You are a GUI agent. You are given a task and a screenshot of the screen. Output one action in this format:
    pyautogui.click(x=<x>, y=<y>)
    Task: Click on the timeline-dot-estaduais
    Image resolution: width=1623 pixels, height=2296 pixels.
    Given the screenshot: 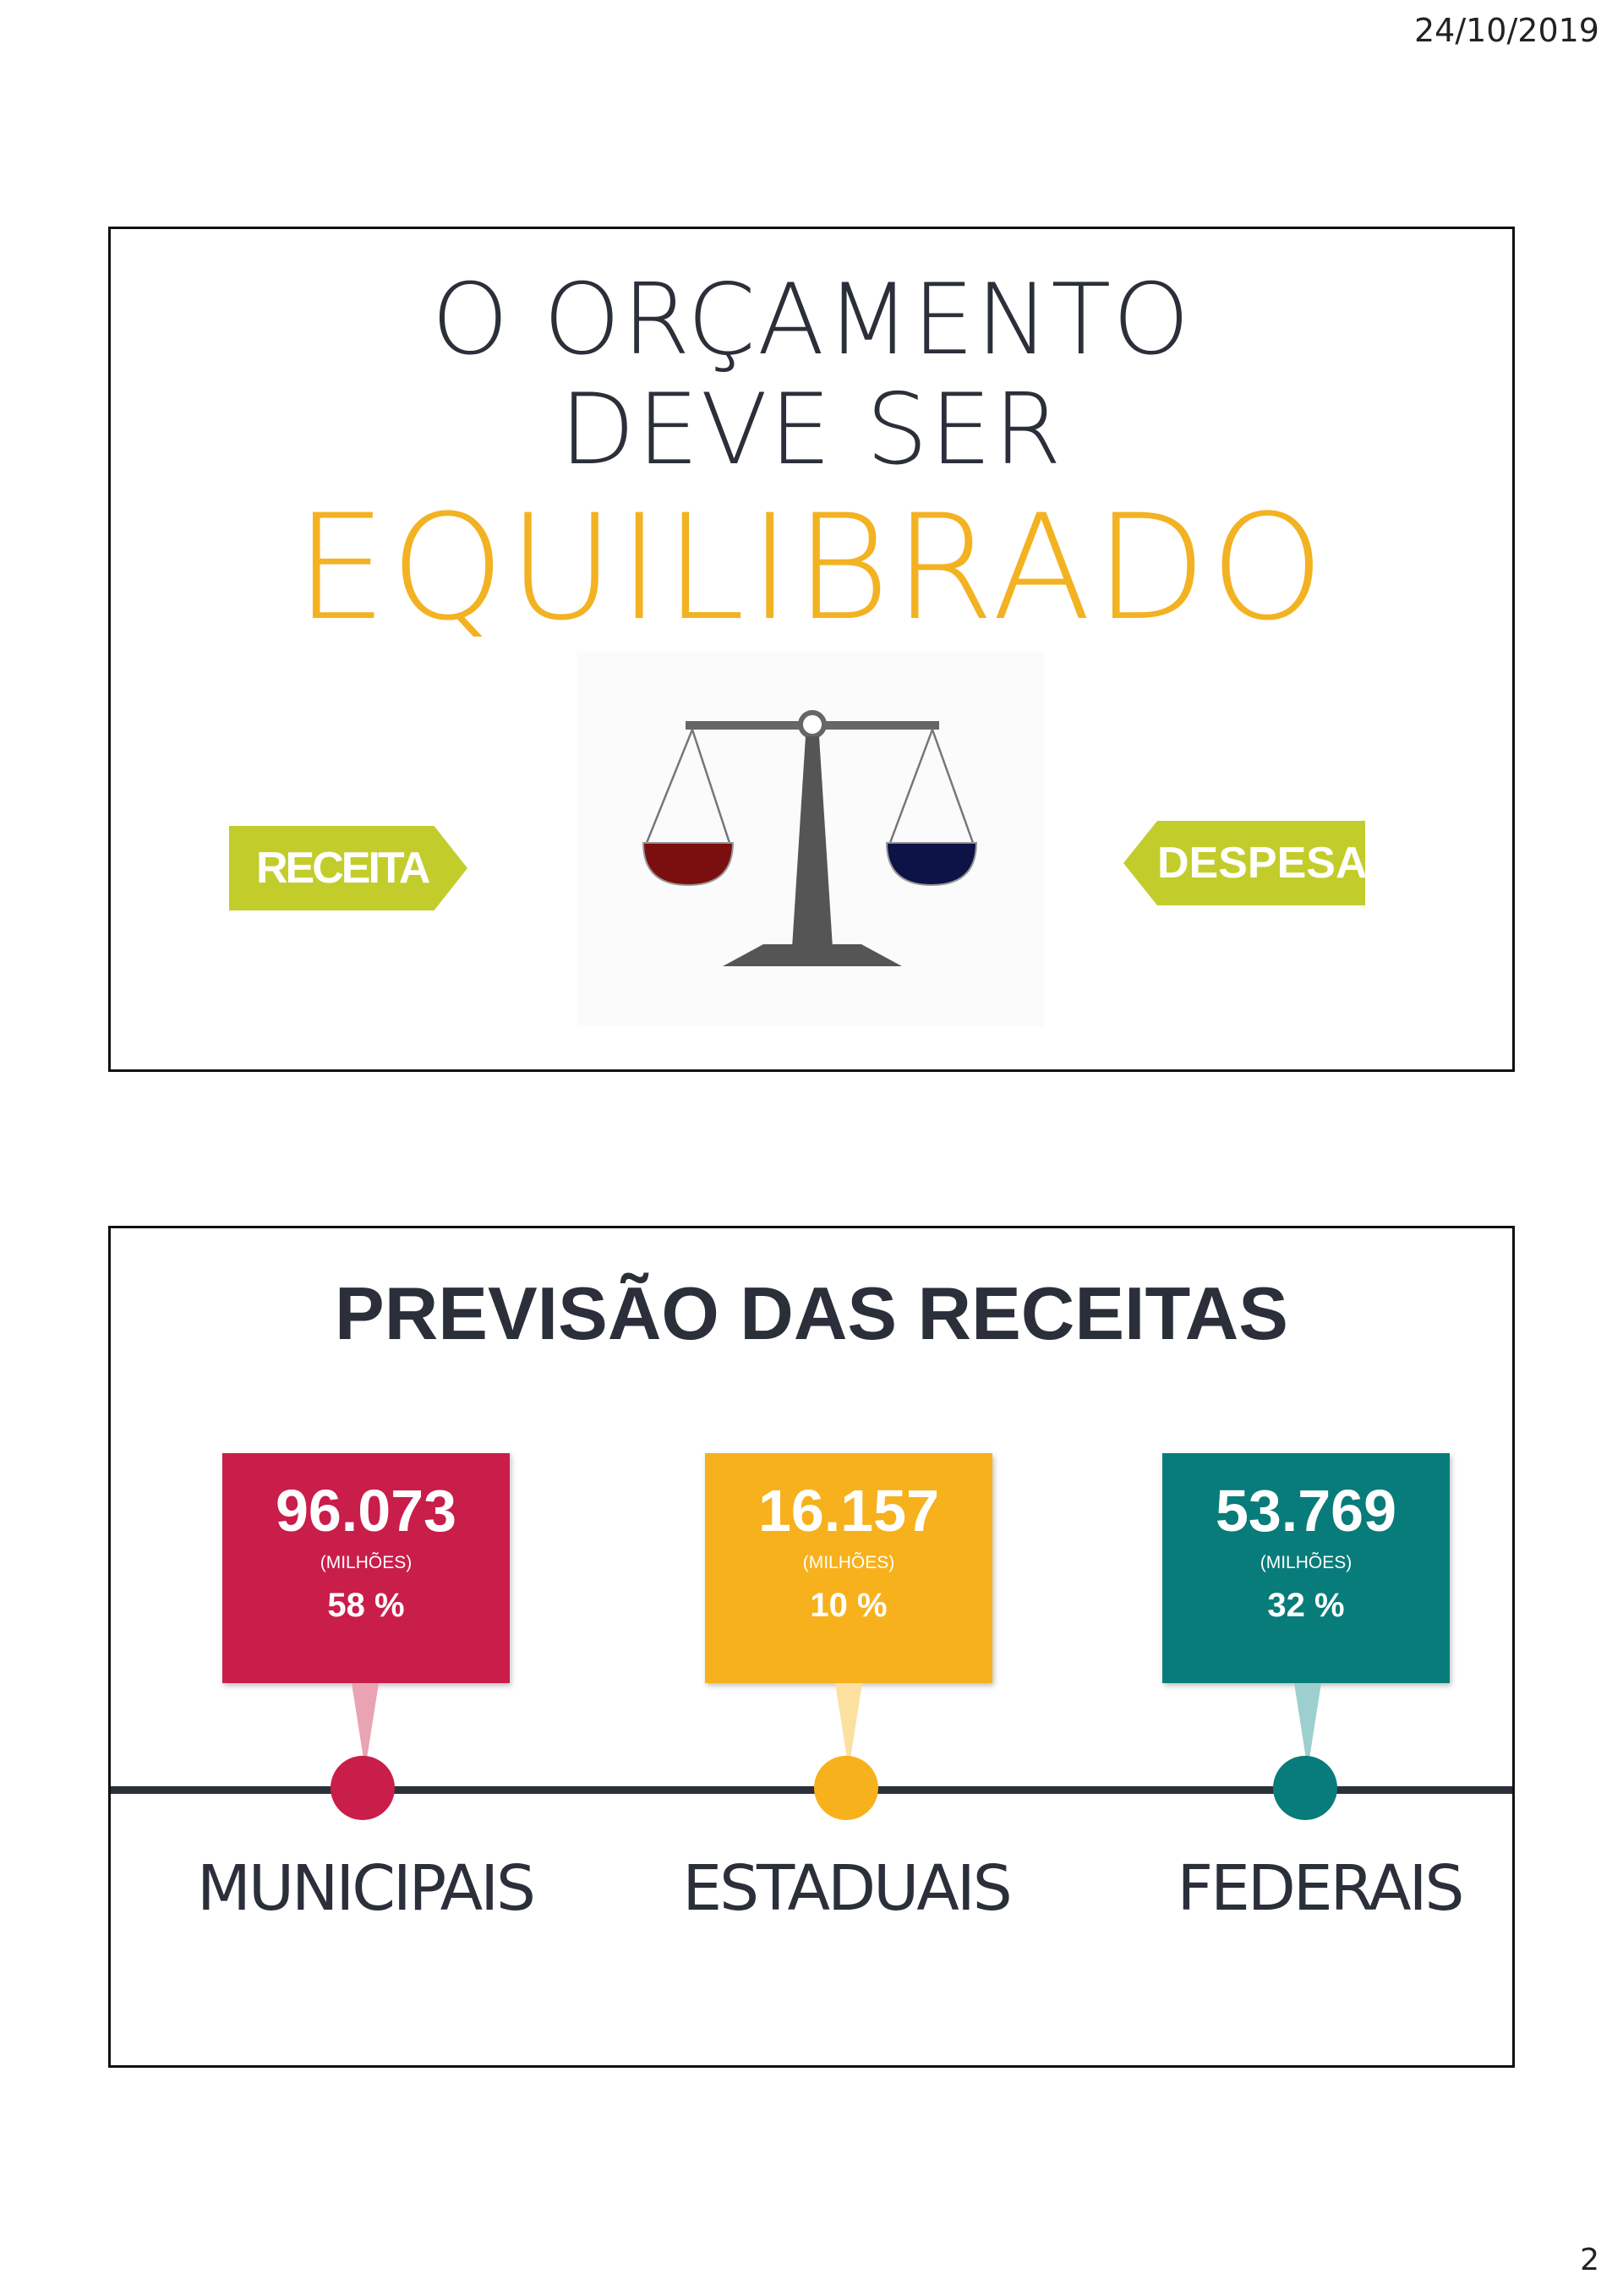 What is the action you would take?
    pyautogui.click(x=846, y=1788)
    